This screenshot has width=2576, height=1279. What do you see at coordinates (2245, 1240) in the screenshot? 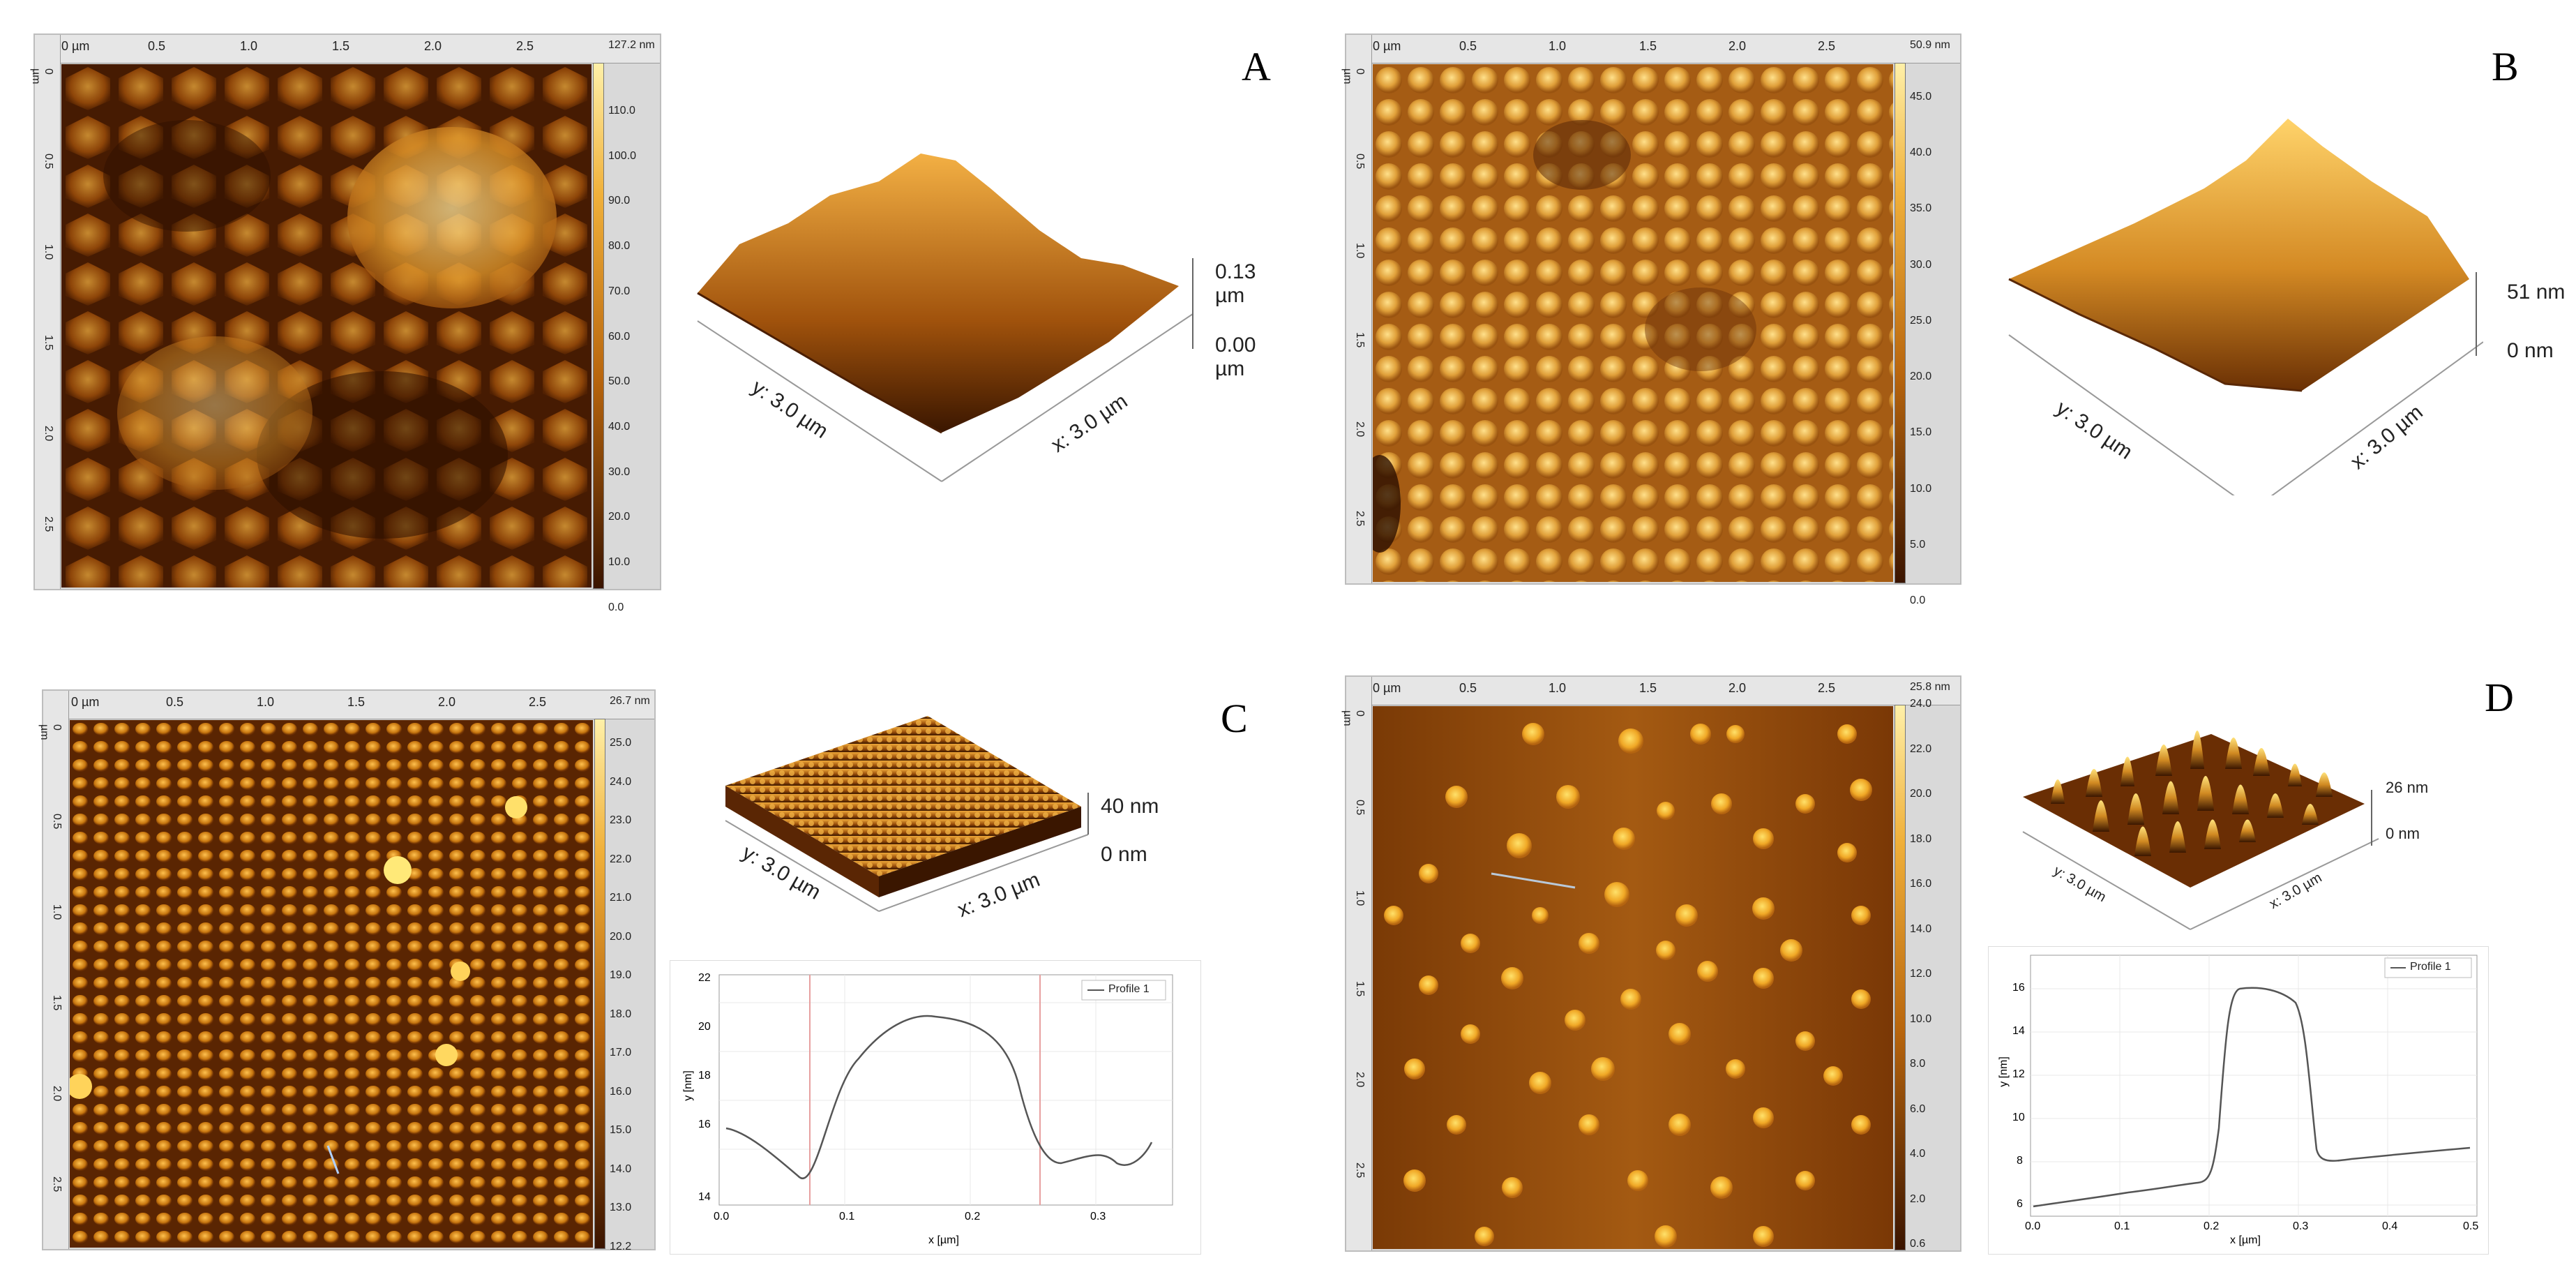
I see `profile-xlabel: x [µm]` at bounding box center [2245, 1240].